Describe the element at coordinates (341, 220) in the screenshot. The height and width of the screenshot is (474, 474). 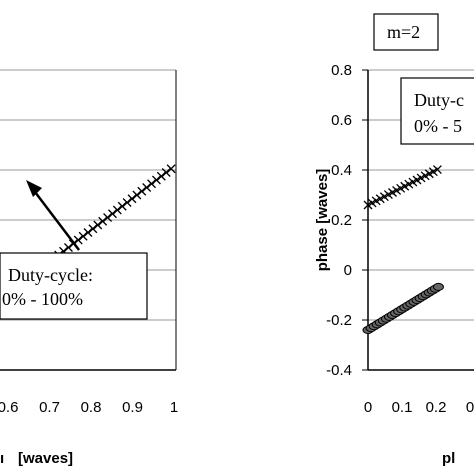
I see `right-y-tick-label: 0.2` at that location.